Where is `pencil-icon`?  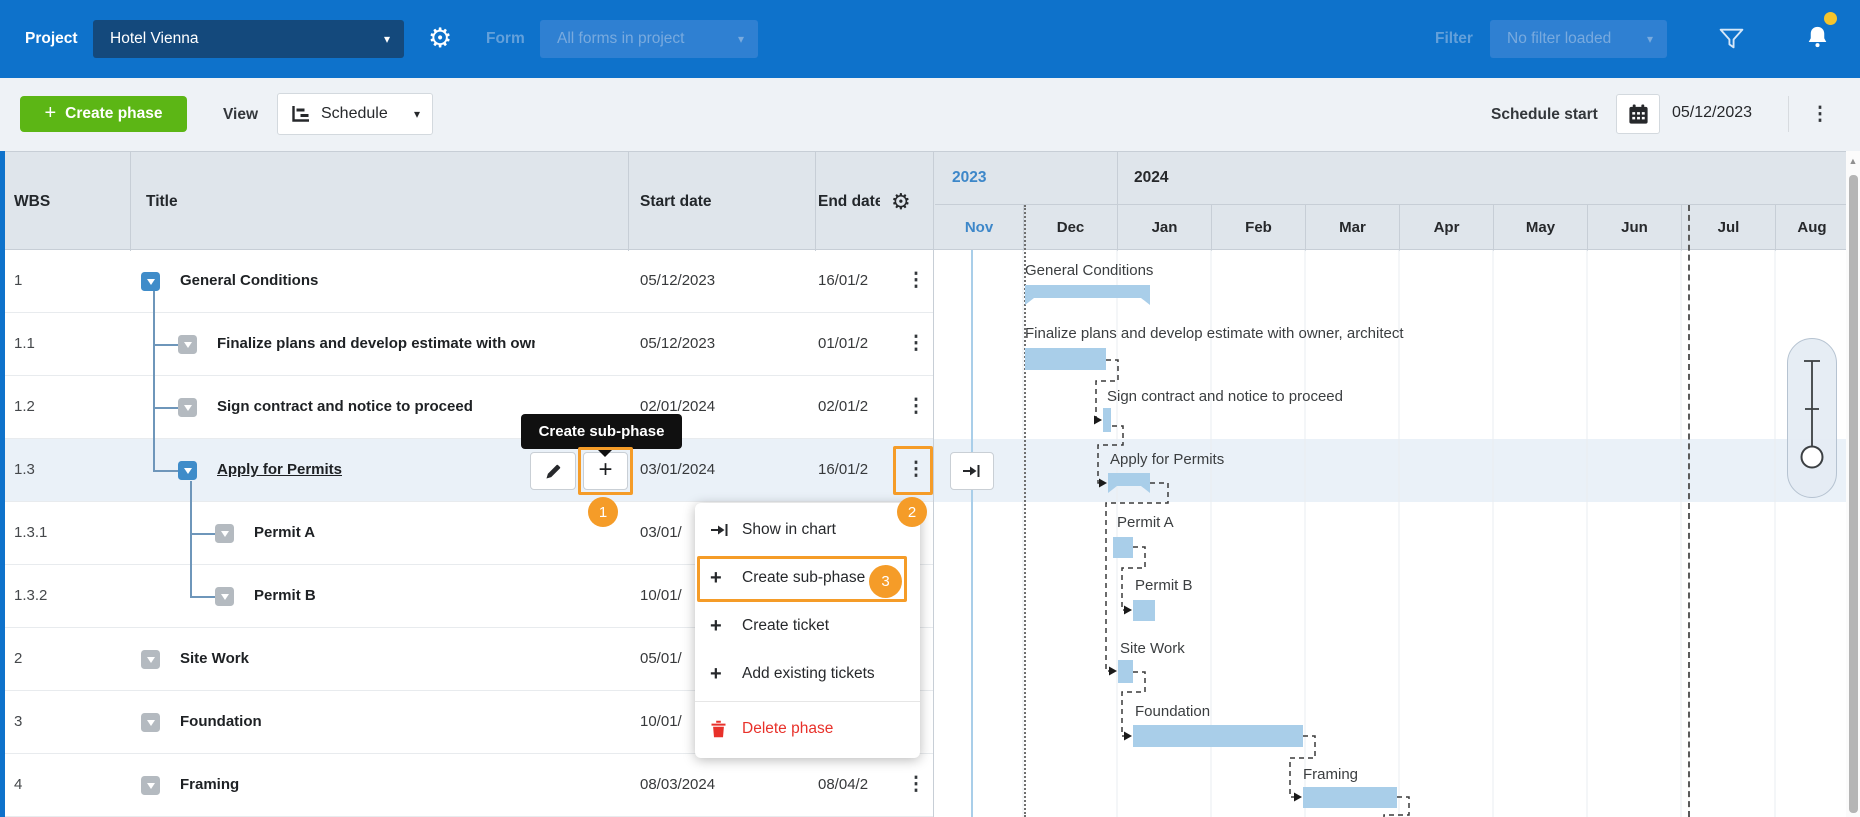 pencil-icon is located at coordinates (553, 471).